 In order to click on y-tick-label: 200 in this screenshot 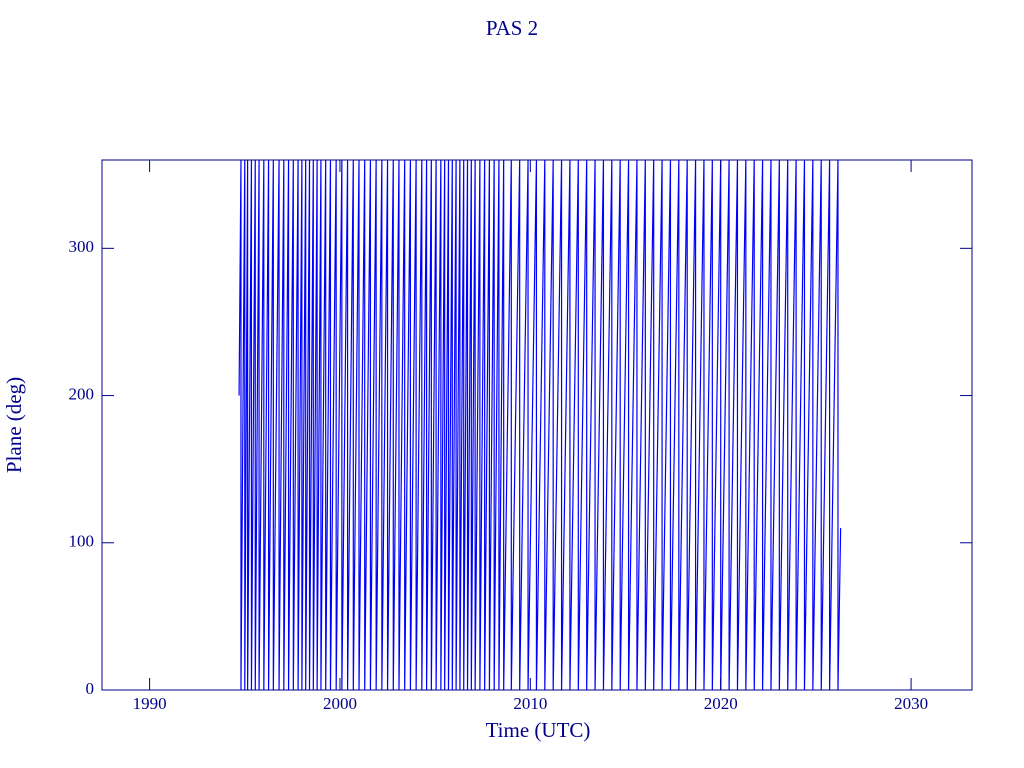, I will do `click(82, 393)`.